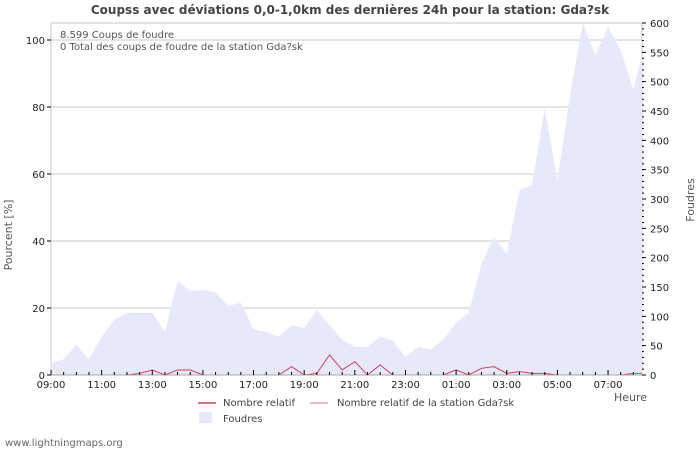 The height and width of the screenshot is (450, 700). Describe the element at coordinates (304, 385) in the screenshot. I see `svg-text: 19:00` at that location.